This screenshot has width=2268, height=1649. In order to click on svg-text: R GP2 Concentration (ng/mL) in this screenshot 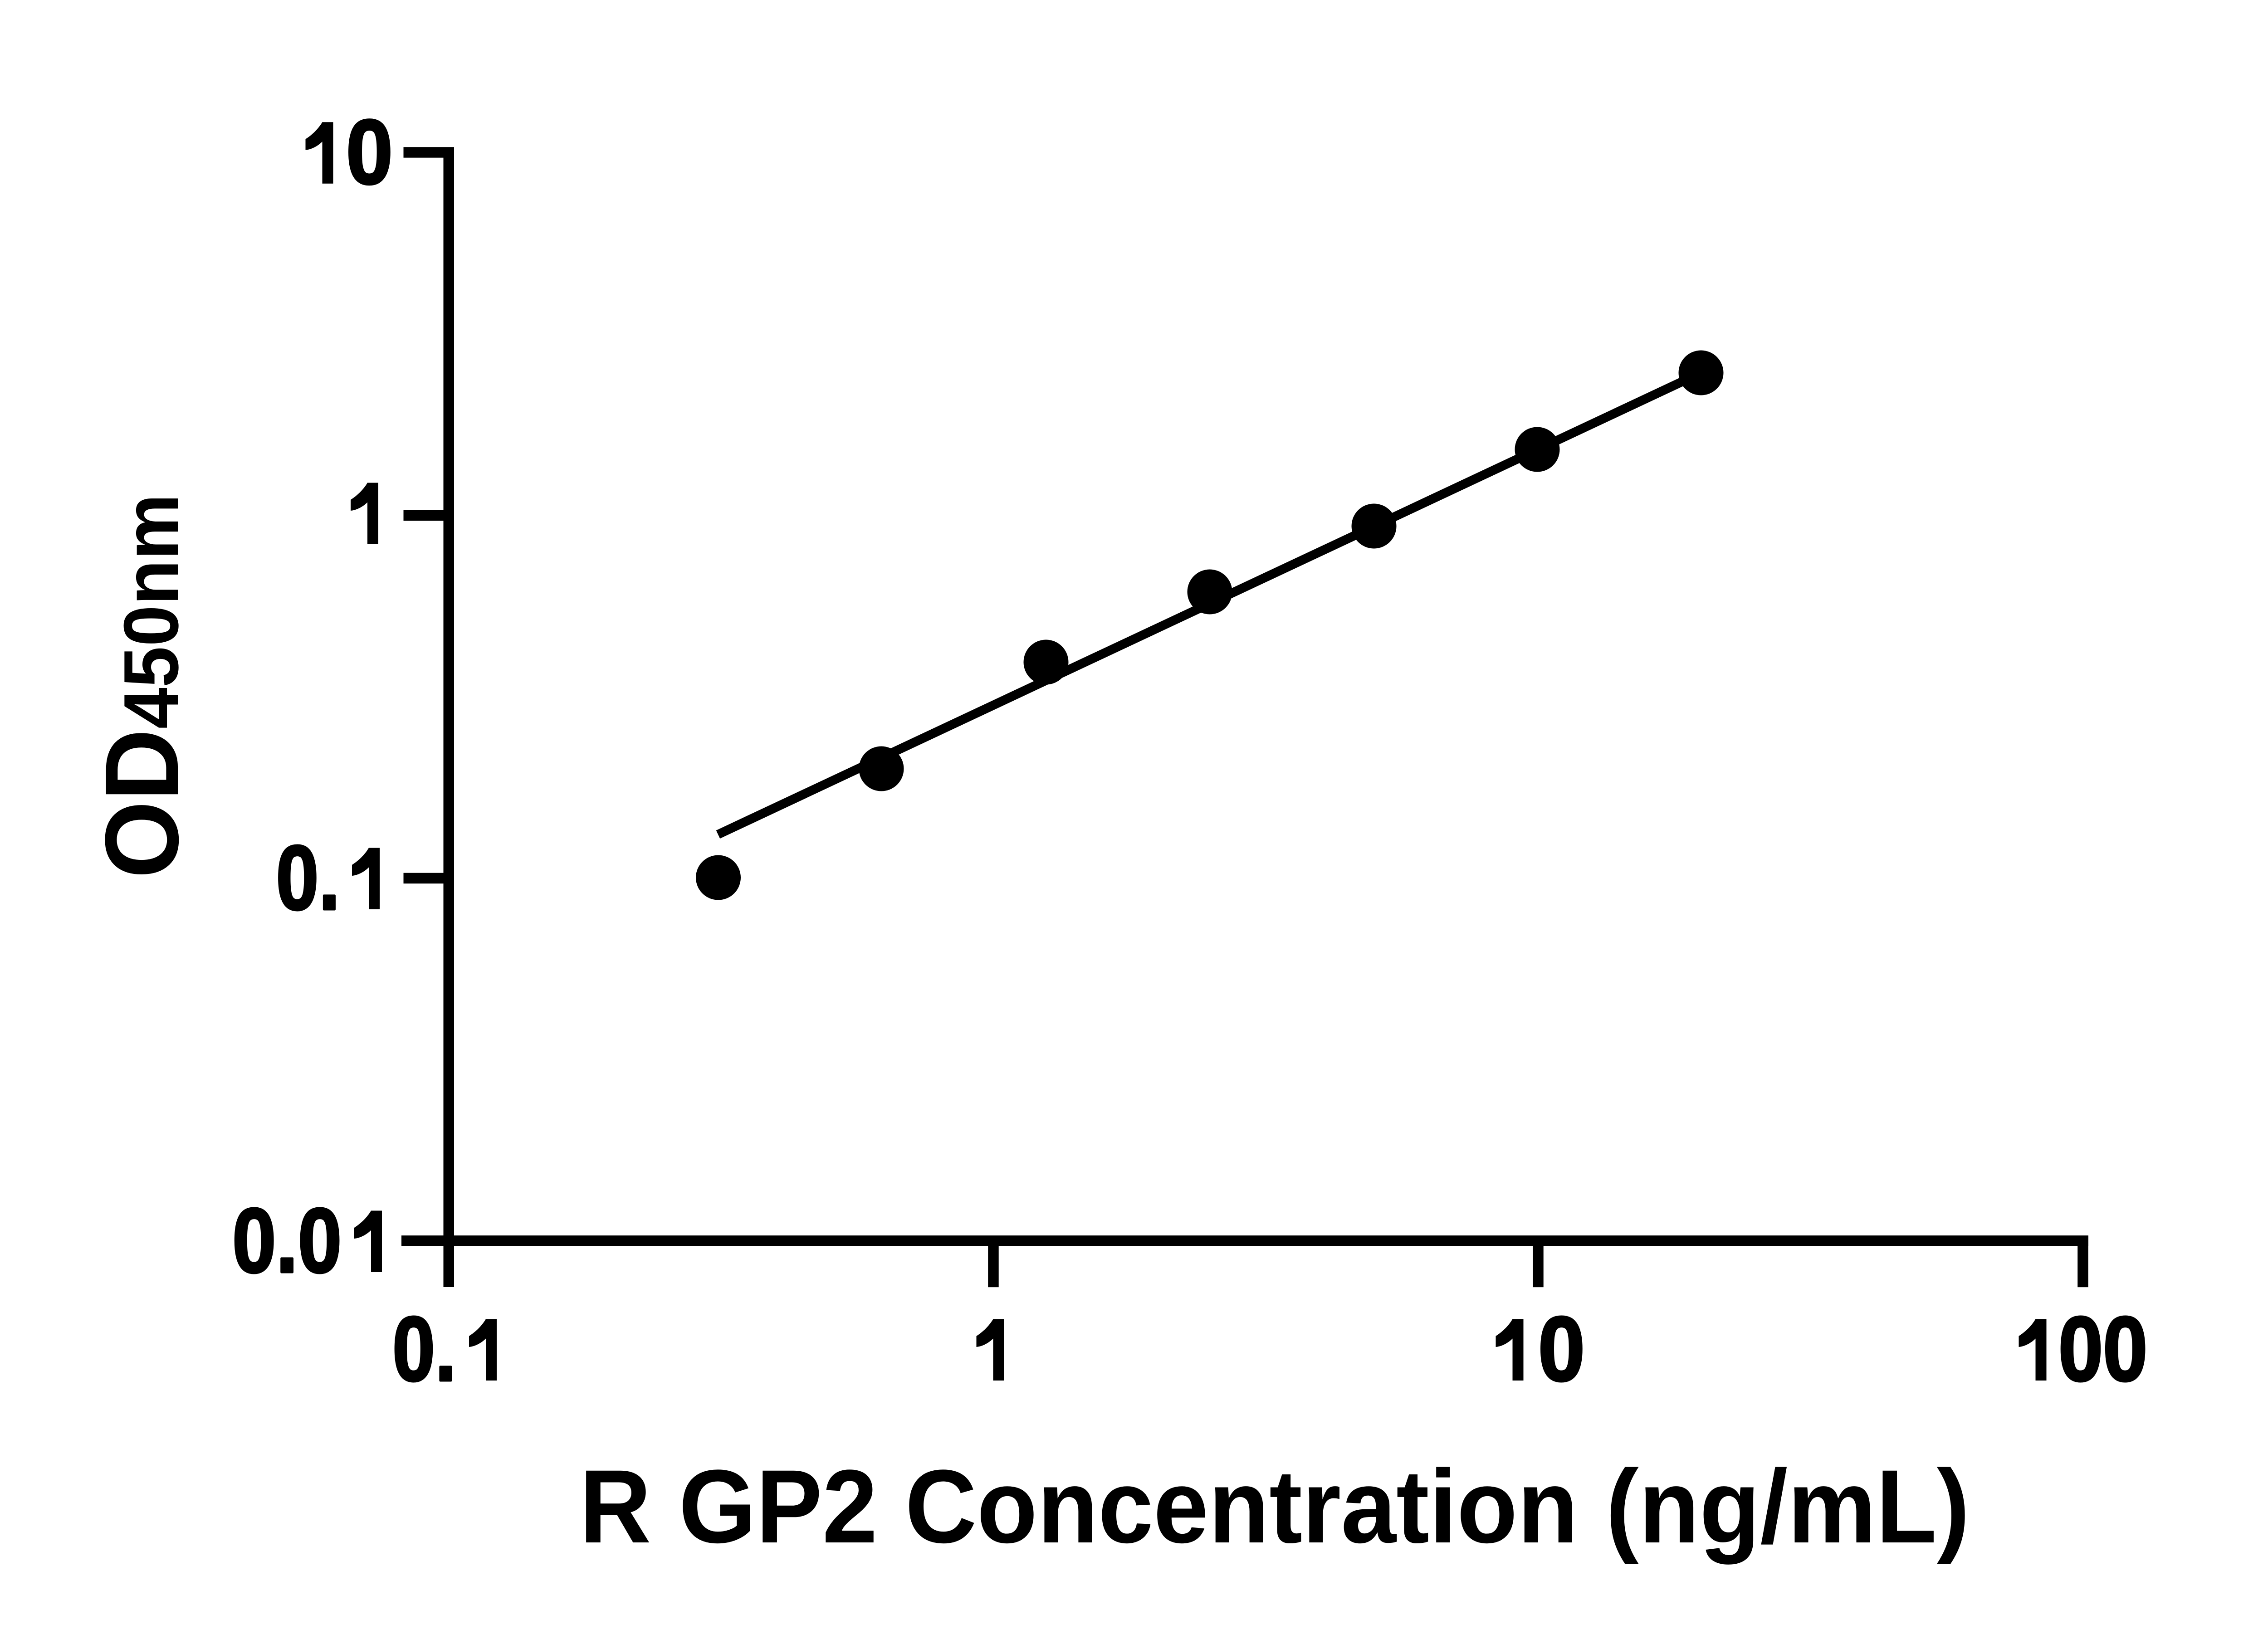, I will do `click(1275, 1506)`.